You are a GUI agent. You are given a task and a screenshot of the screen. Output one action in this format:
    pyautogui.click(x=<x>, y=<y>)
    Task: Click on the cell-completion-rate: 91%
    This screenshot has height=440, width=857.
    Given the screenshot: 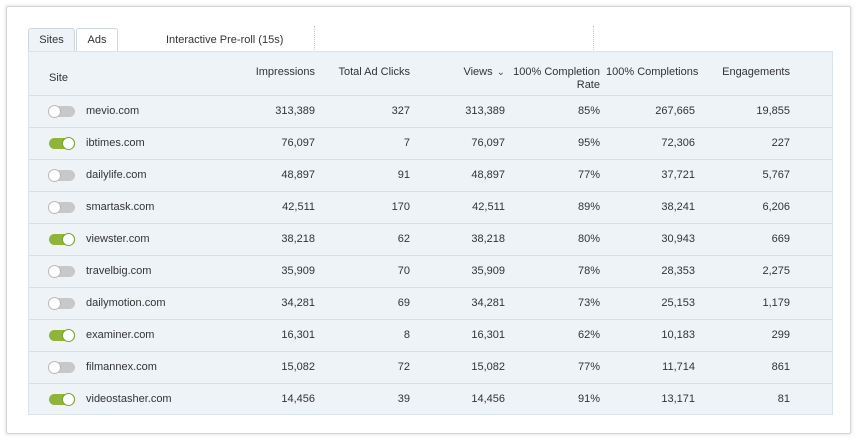 What is the action you would take?
    pyautogui.click(x=588, y=399)
    